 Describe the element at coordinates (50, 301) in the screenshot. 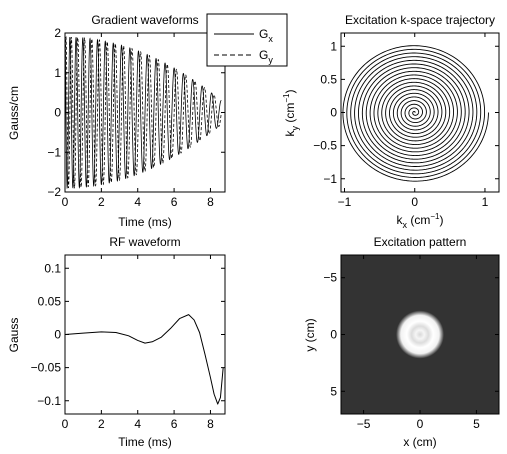

I see `y-tick-label: 0.05` at that location.